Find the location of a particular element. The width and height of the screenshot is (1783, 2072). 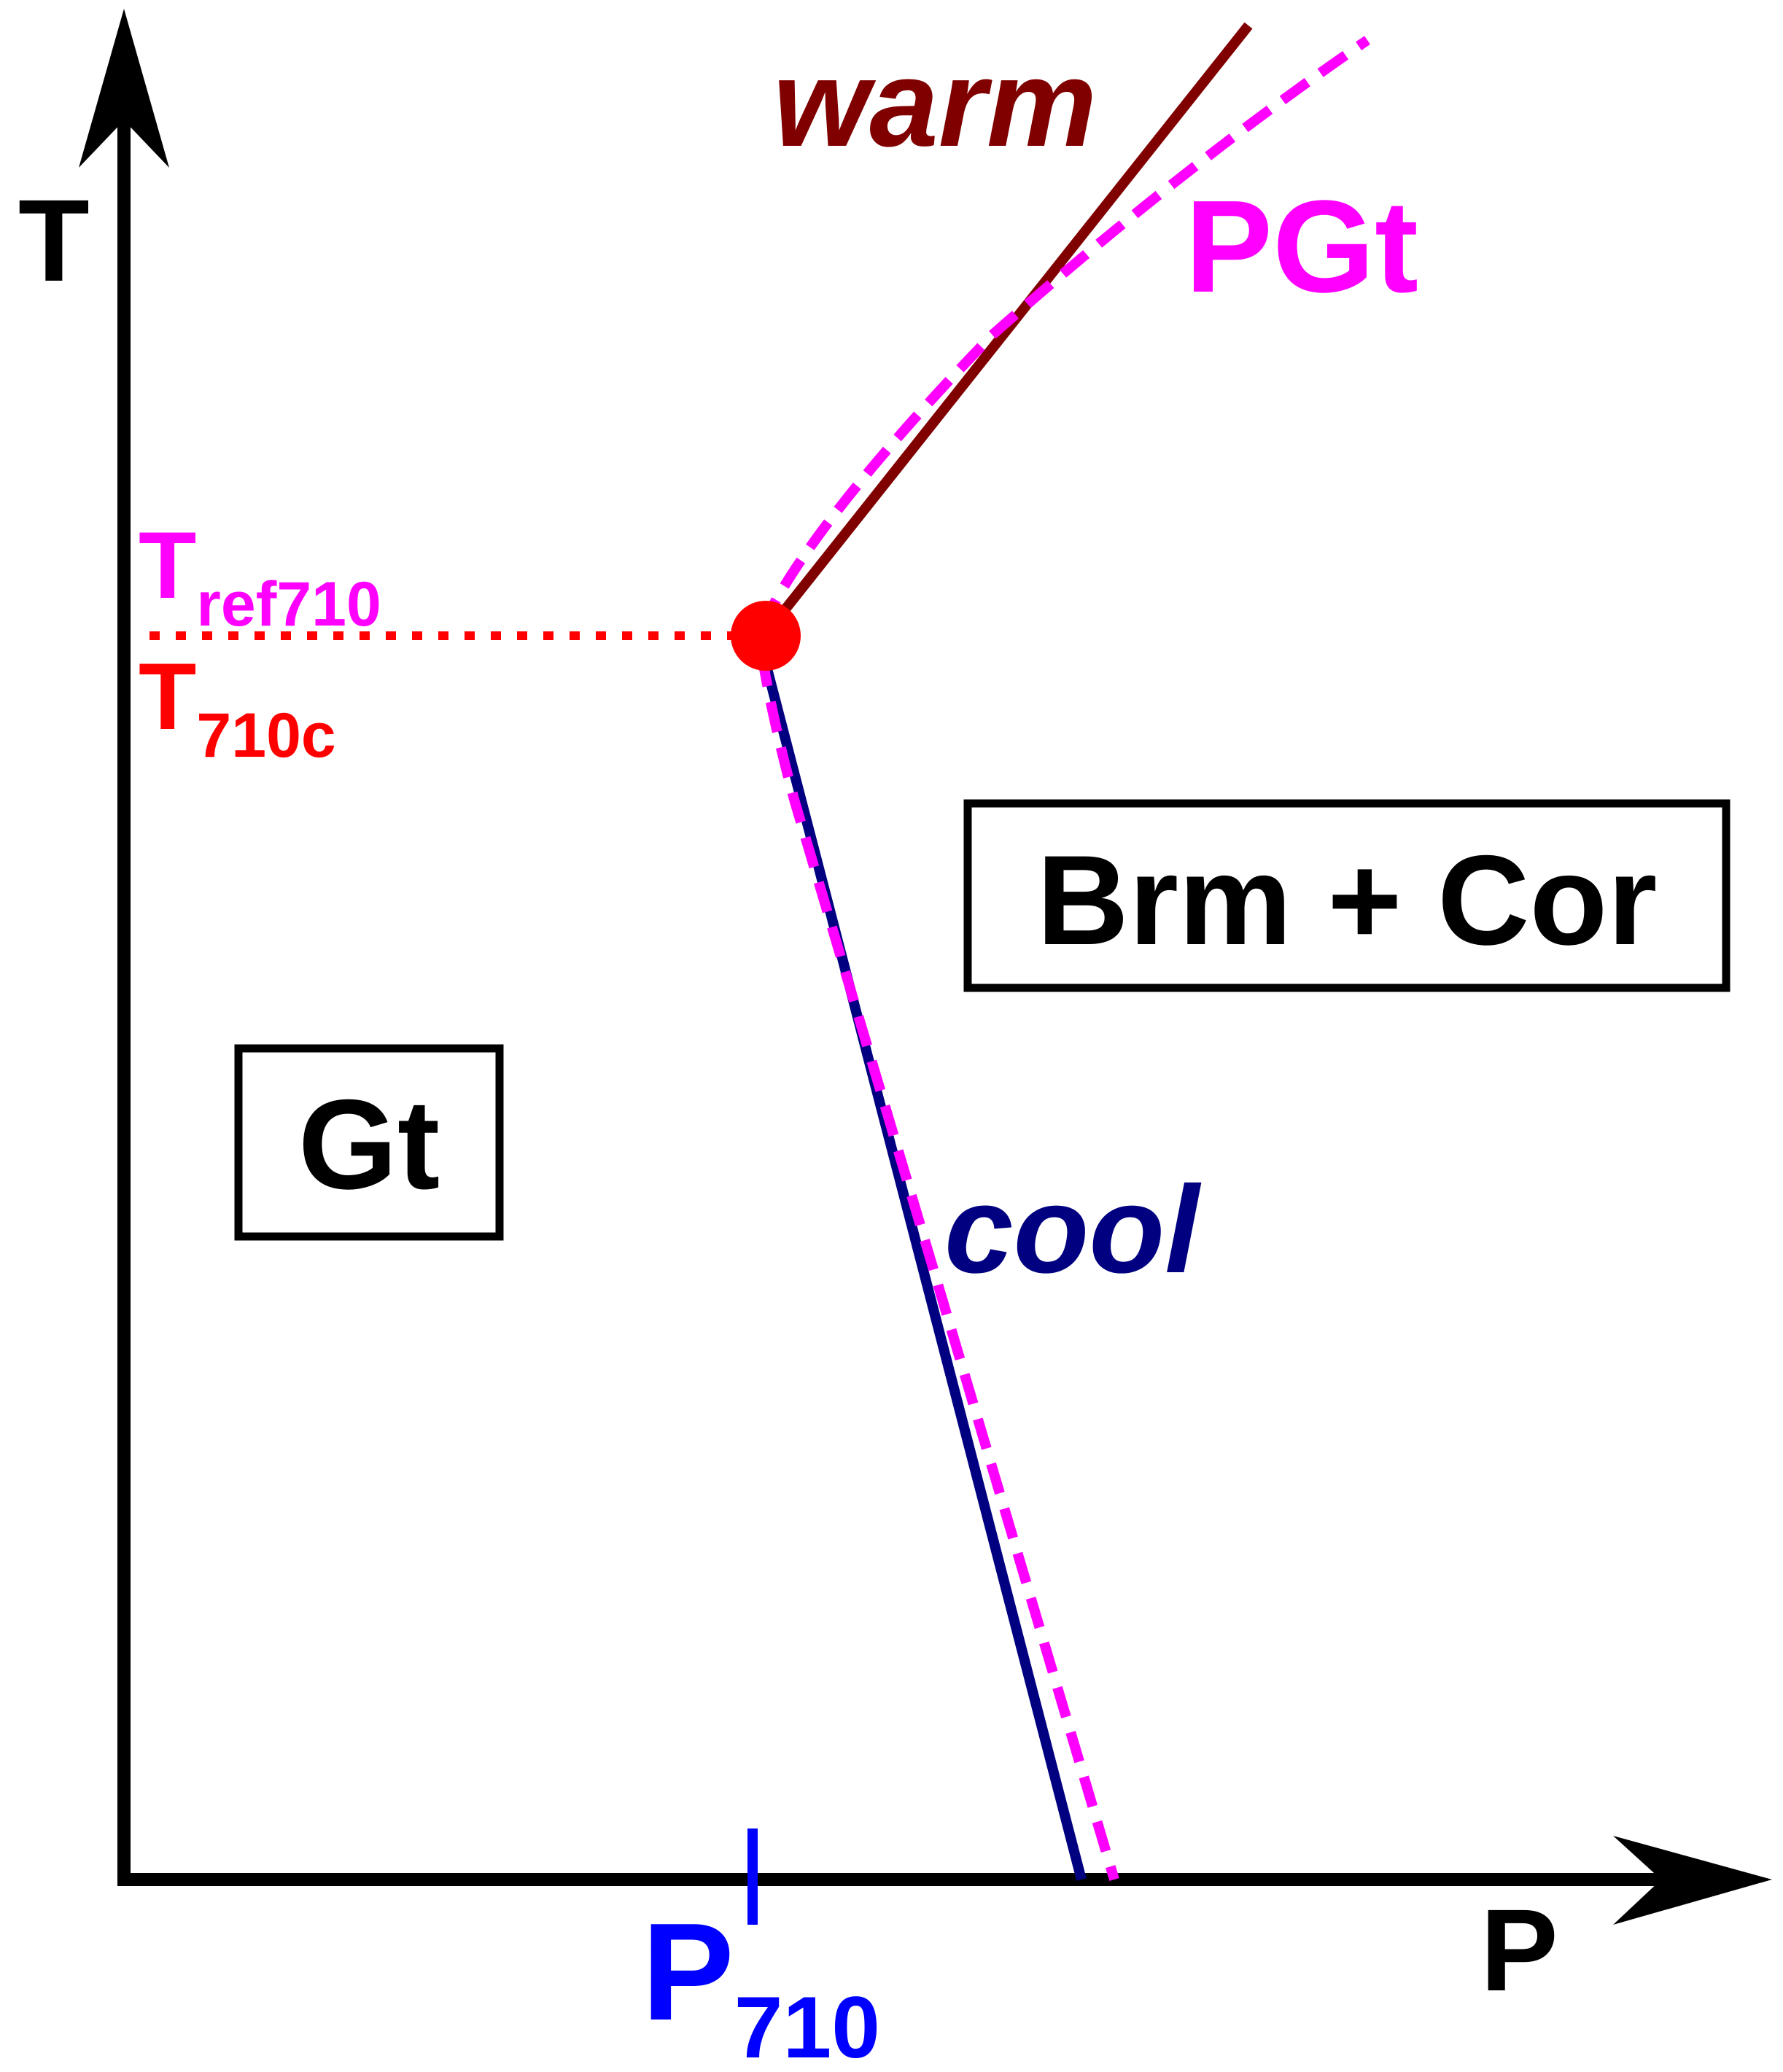

t710c-subscript: 710c is located at coordinates (265, 736).